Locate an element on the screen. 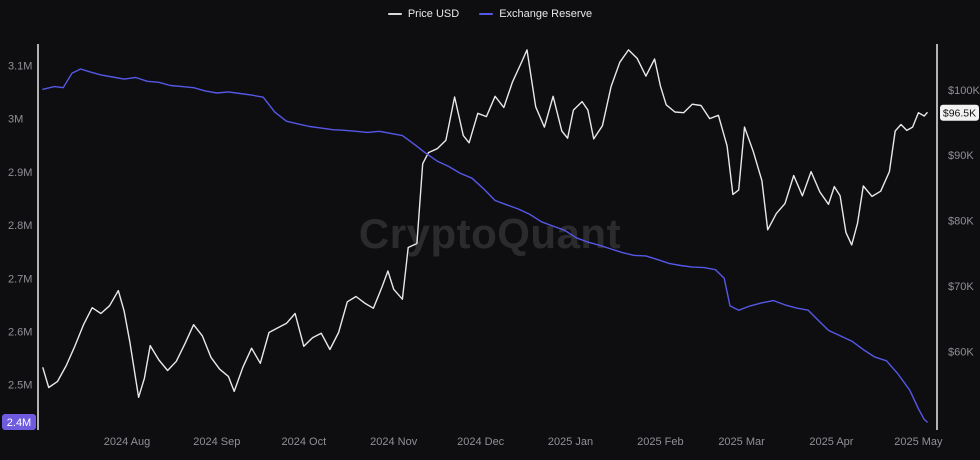 This screenshot has width=980, height=460. right-axis-value-badge is located at coordinates (959, 112).